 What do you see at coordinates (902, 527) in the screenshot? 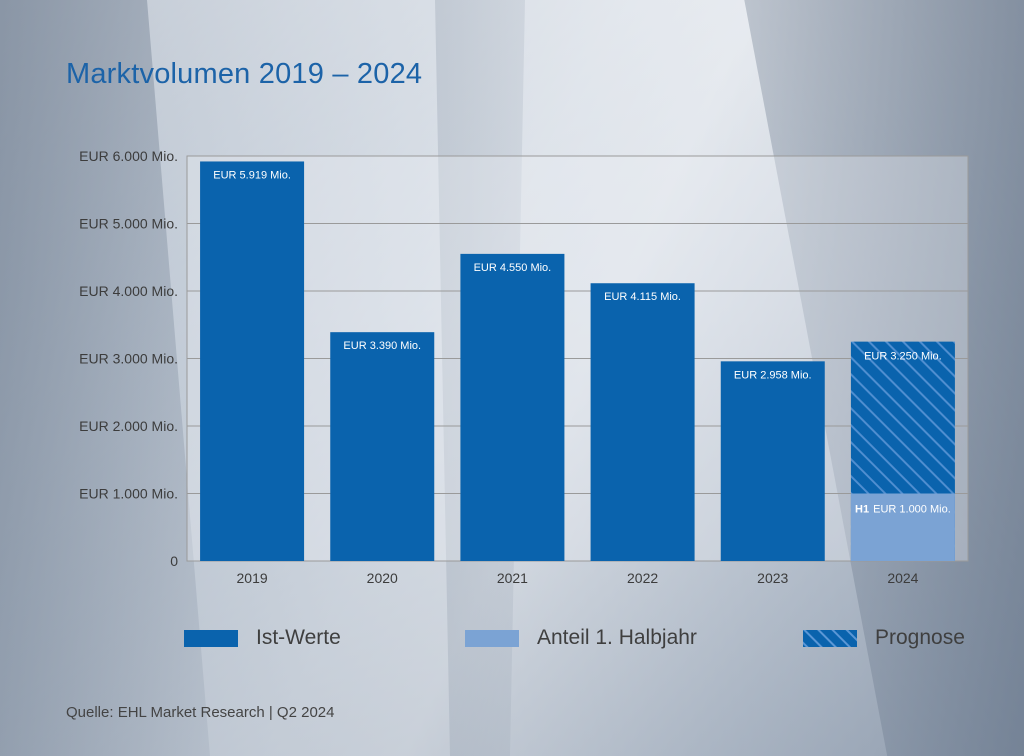
I see `bar-halbjahr-2024` at bounding box center [902, 527].